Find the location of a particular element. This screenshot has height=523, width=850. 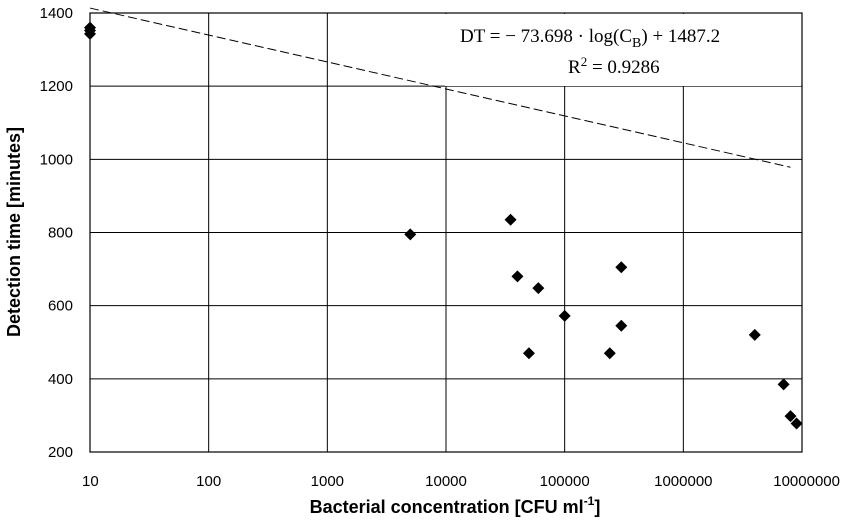

y-axis-title: Detection time [minutes] is located at coordinates (14, 232).